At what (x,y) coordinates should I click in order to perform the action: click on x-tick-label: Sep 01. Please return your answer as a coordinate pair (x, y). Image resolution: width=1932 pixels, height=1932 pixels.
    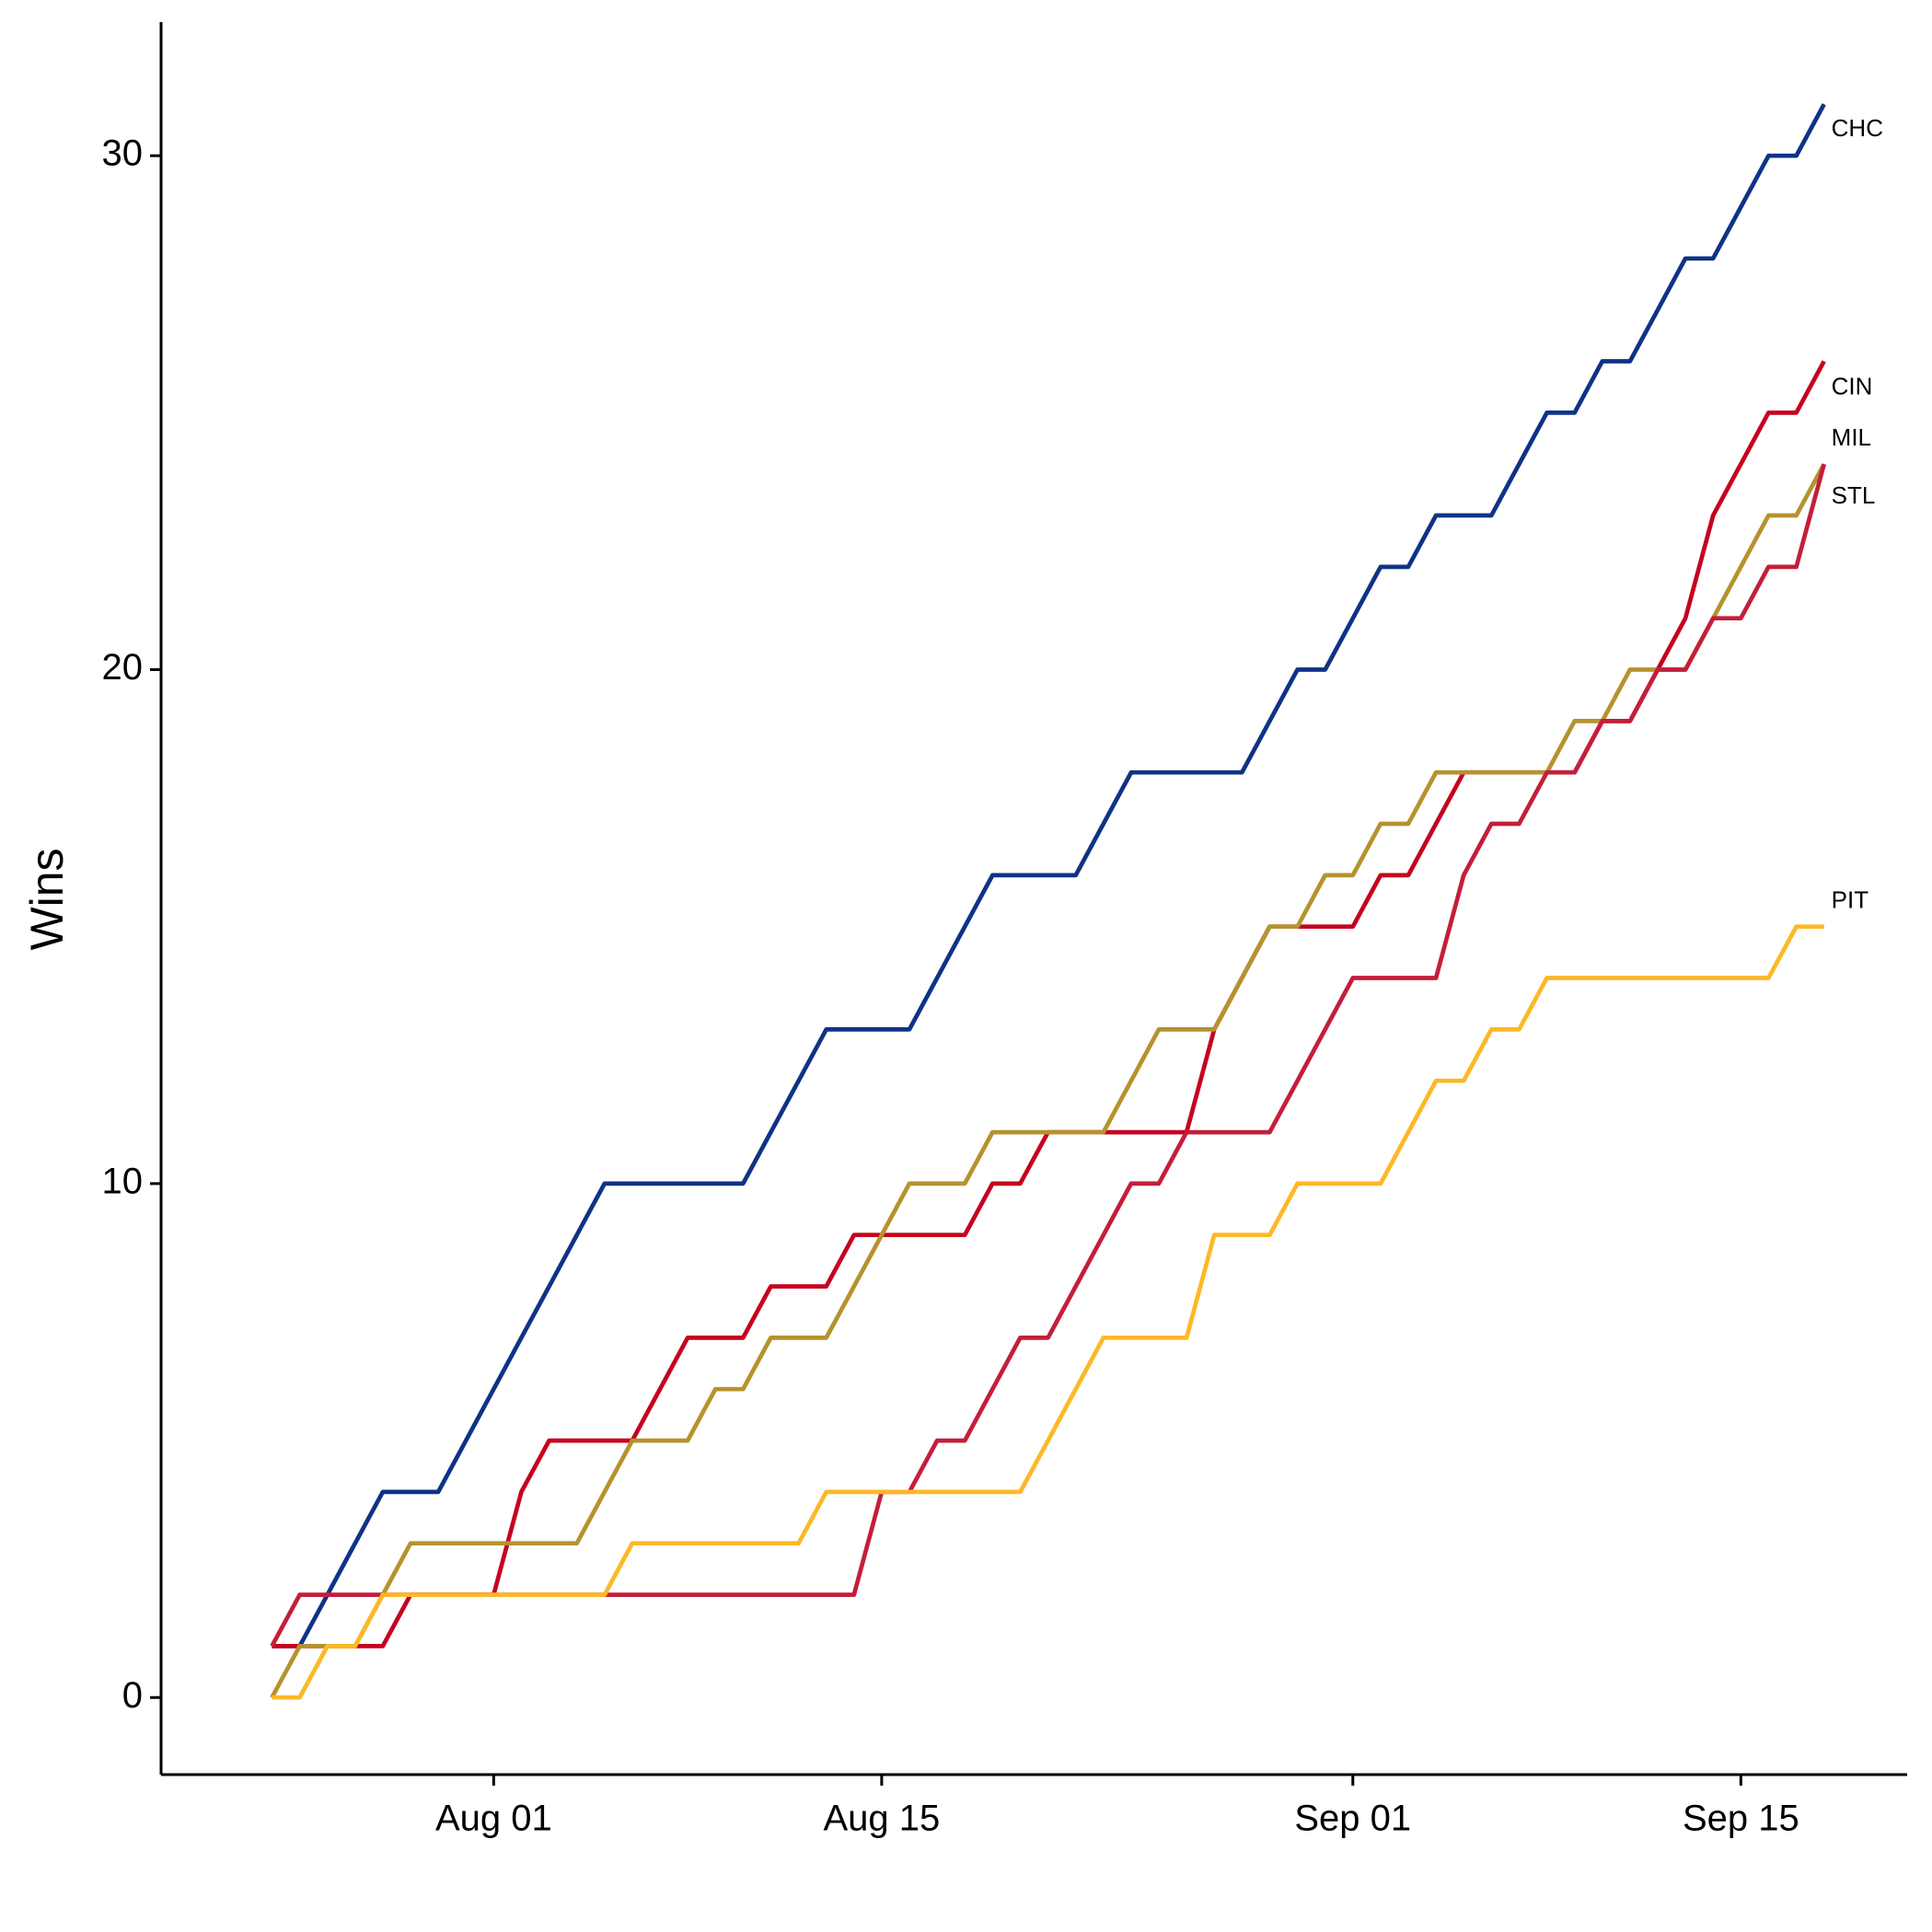
    Looking at the image, I should click on (1352, 1819).